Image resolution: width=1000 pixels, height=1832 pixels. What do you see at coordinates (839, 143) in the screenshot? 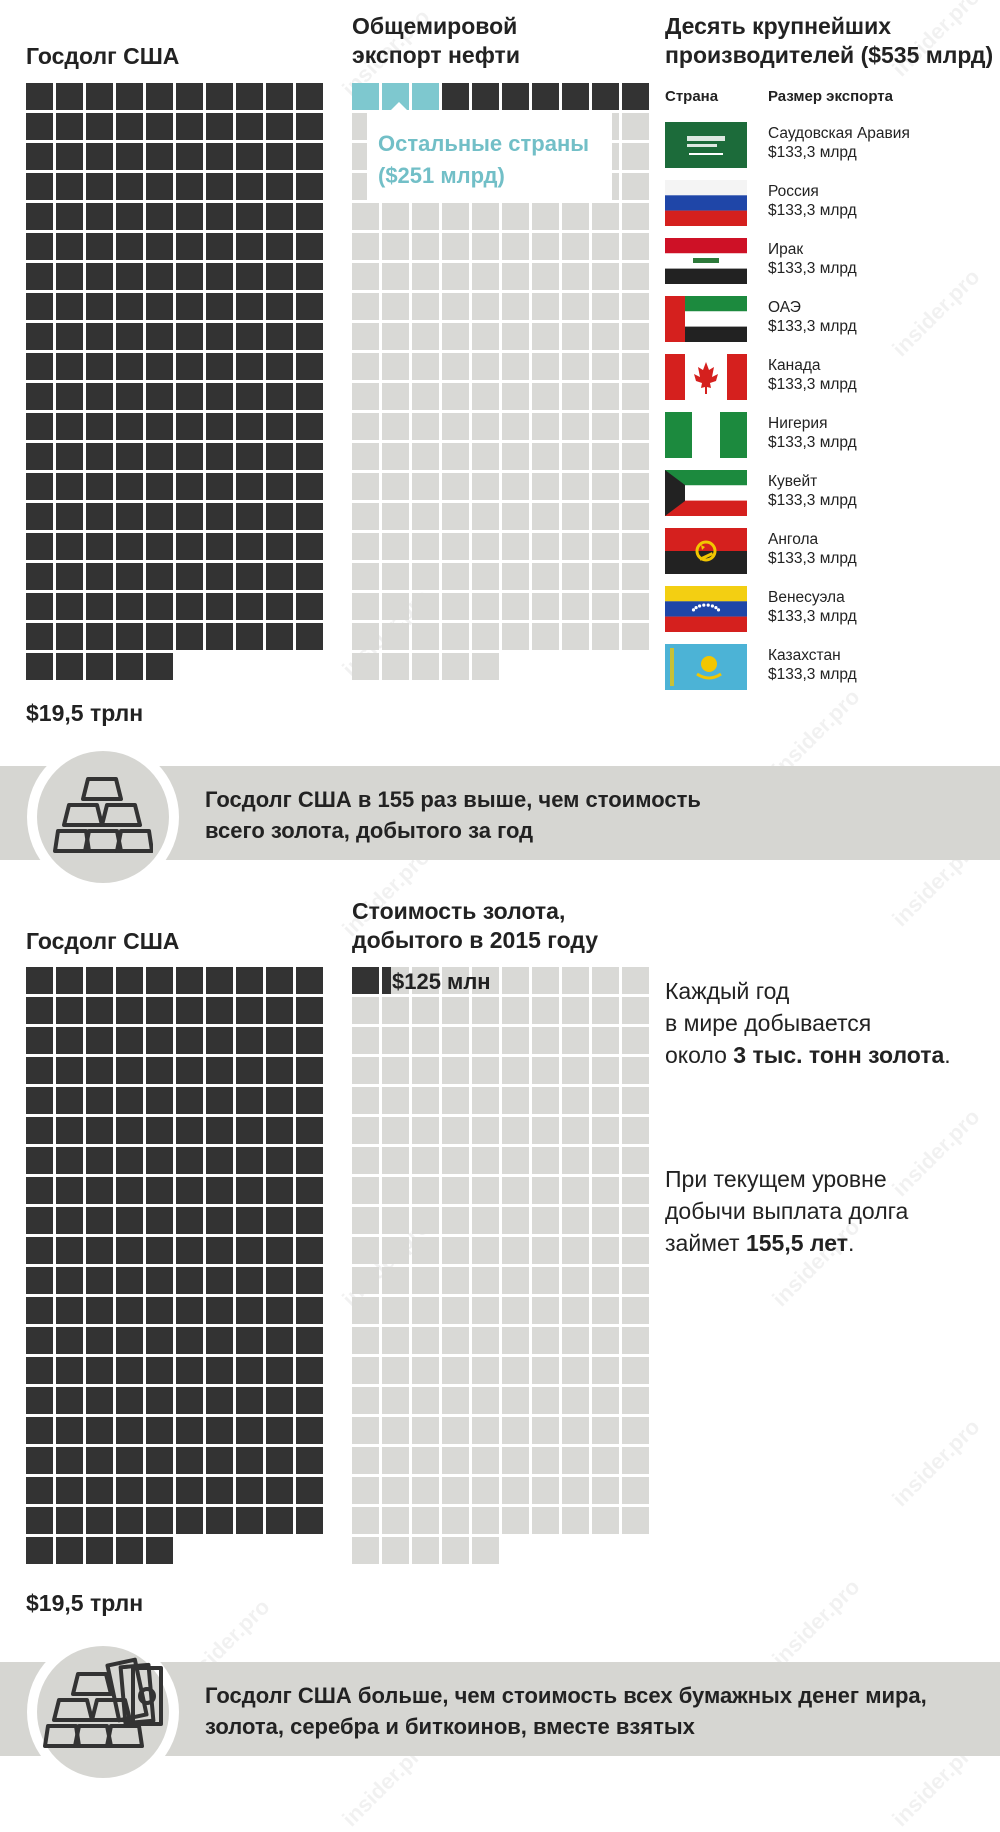
I see `country-entry: Саудовская Аравия $133,3 млрд` at bounding box center [839, 143].